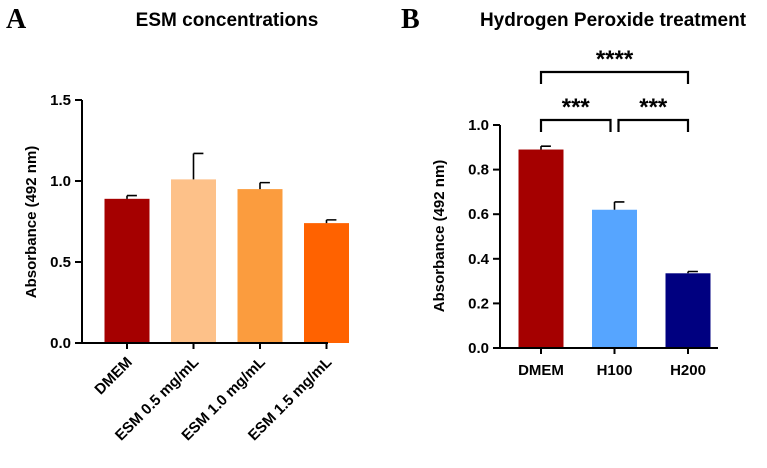 The width and height of the screenshot is (767, 468). What do you see at coordinates (478, 170) in the screenshot?
I see `b-y-tick-label: 0.8` at bounding box center [478, 170].